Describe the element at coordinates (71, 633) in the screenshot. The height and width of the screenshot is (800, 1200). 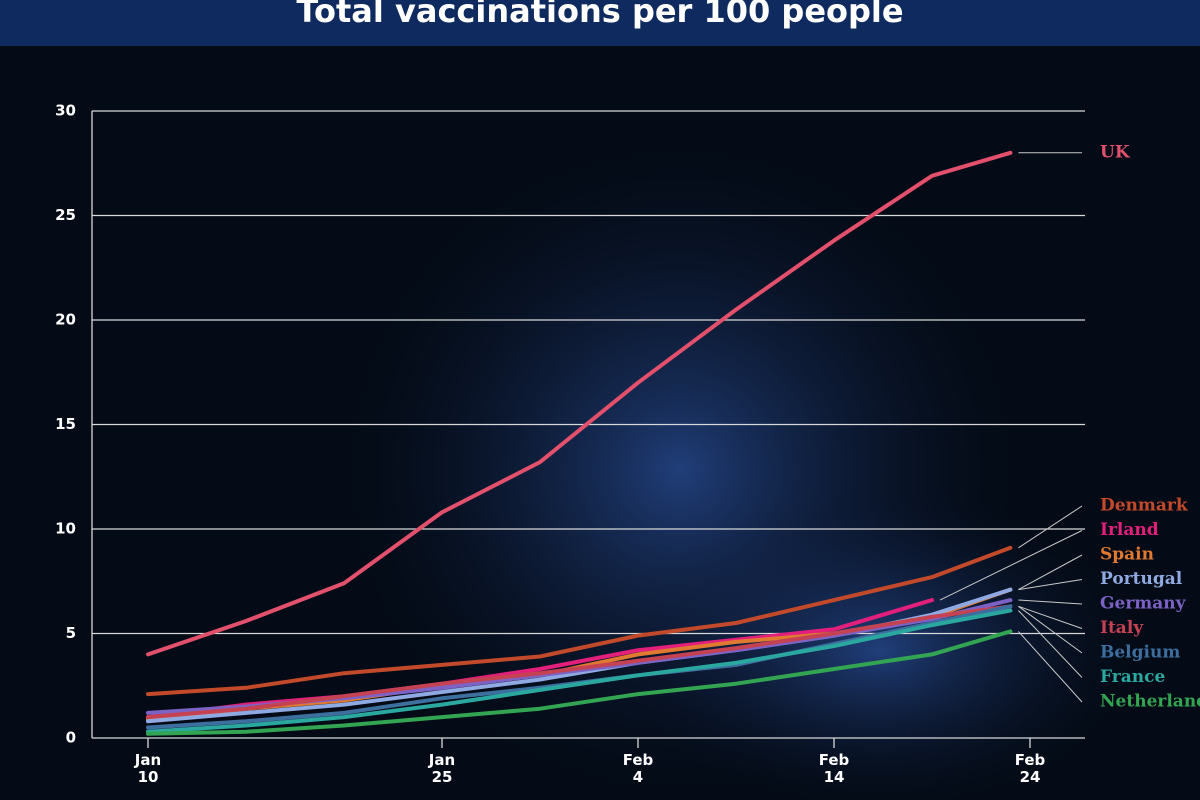
I see `y-tick-label: 5` at that location.